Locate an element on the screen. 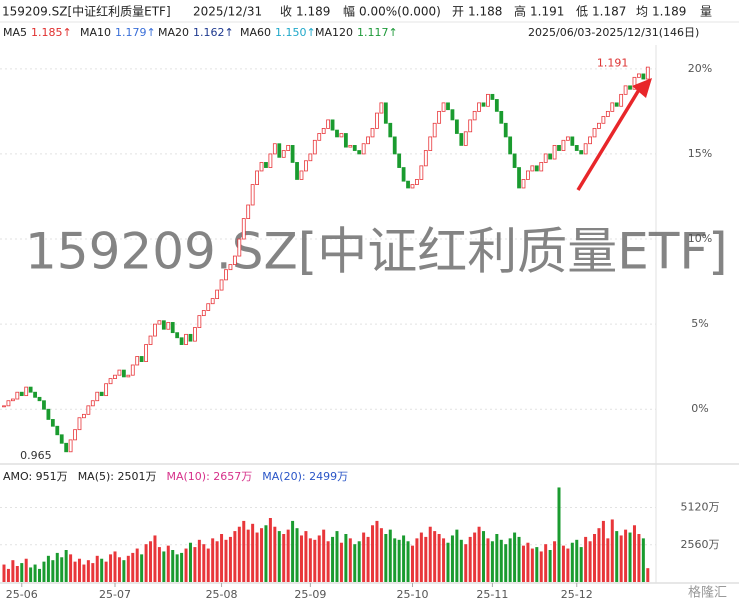 Image resolution: width=739 pixels, height=607 pixels. ma-name: MA60 is located at coordinates (255, 32).